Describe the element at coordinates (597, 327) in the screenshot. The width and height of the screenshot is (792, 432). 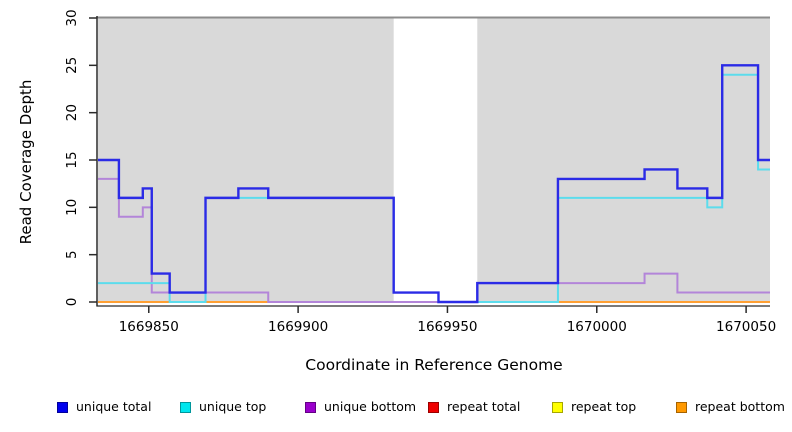
I see `x-tick-label: 1670000` at that location.